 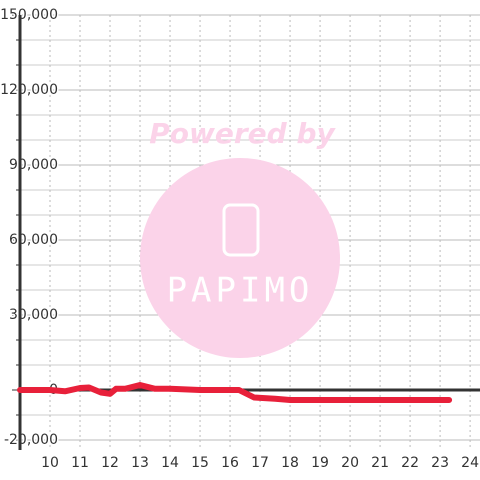 What do you see at coordinates (410, 463) in the screenshot?
I see `x-tick-label: 22` at bounding box center [410, 463].